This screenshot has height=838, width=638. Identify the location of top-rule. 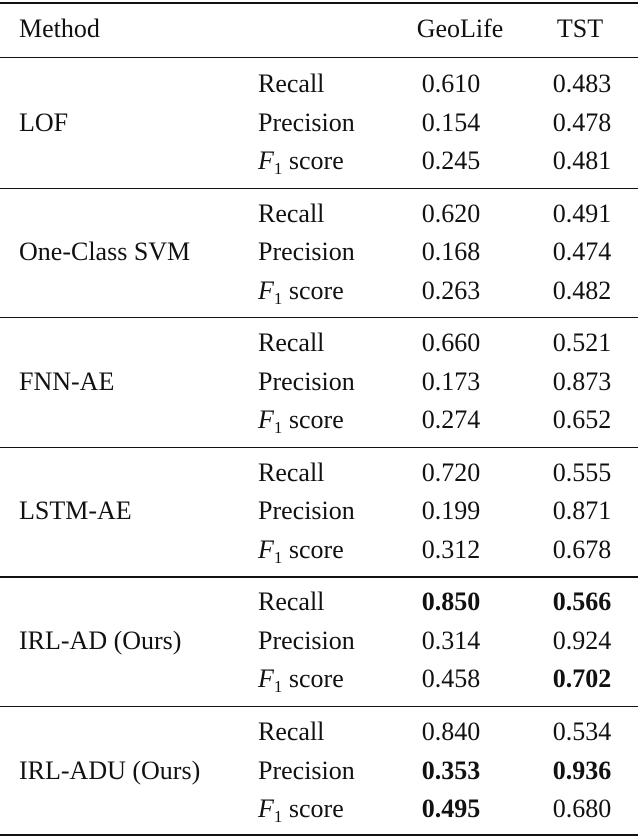
(319, 3).